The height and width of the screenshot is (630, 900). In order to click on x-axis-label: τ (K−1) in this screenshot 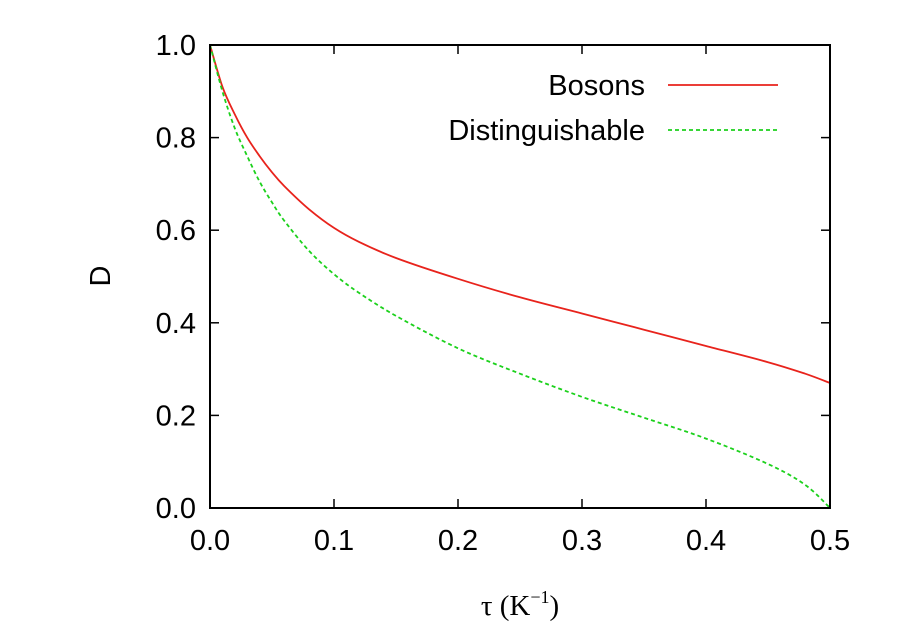, I will do `click(520, 604)`.